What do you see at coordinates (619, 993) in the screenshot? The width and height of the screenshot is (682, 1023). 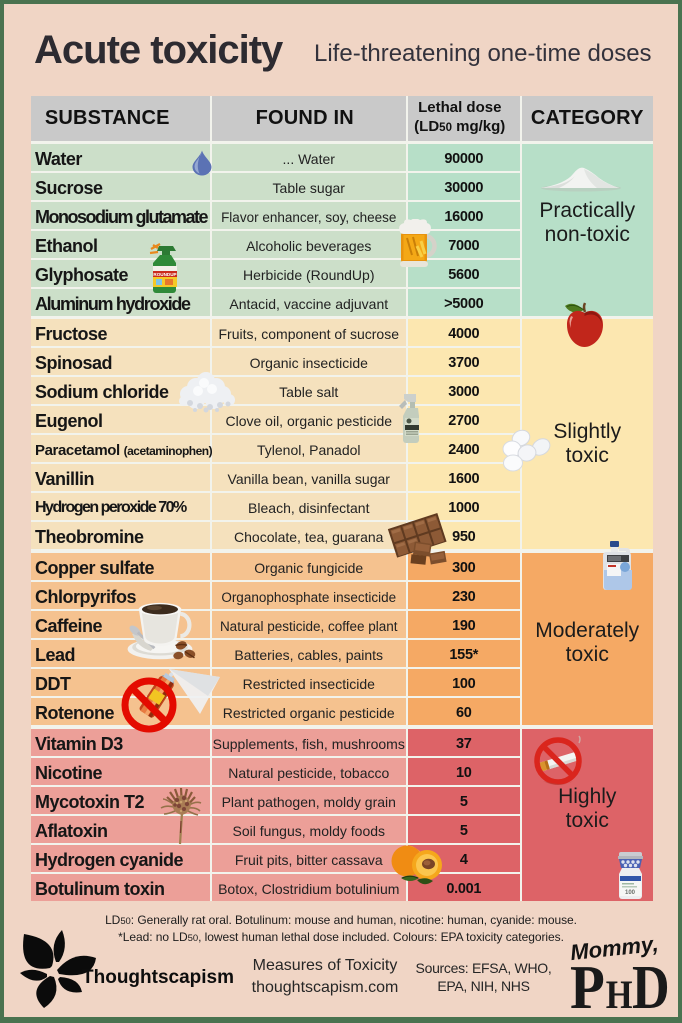 I see `svg-text: H` at bounding box center [619, 993].